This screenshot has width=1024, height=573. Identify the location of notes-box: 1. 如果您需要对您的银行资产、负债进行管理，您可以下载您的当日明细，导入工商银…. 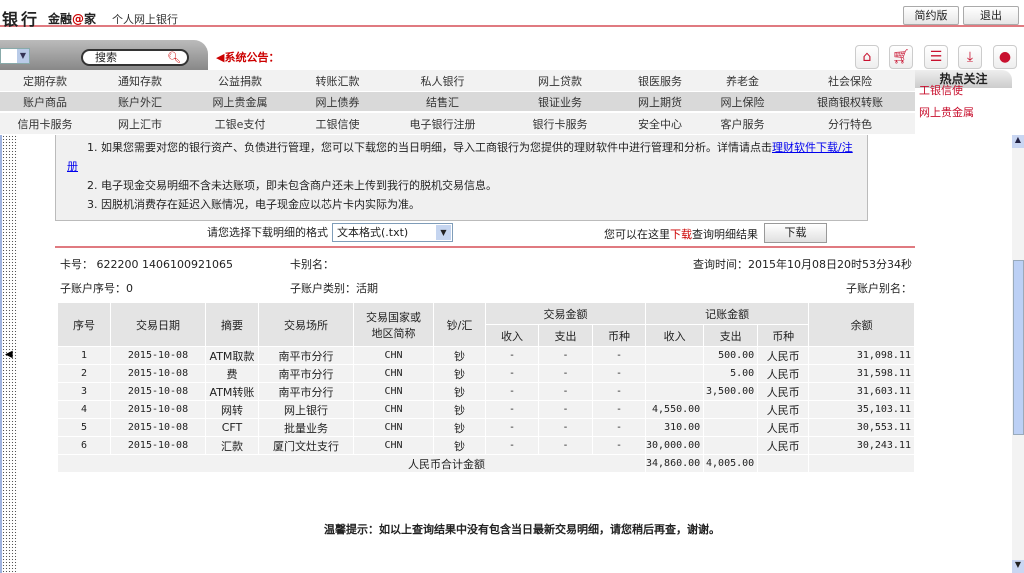
(461, 178).